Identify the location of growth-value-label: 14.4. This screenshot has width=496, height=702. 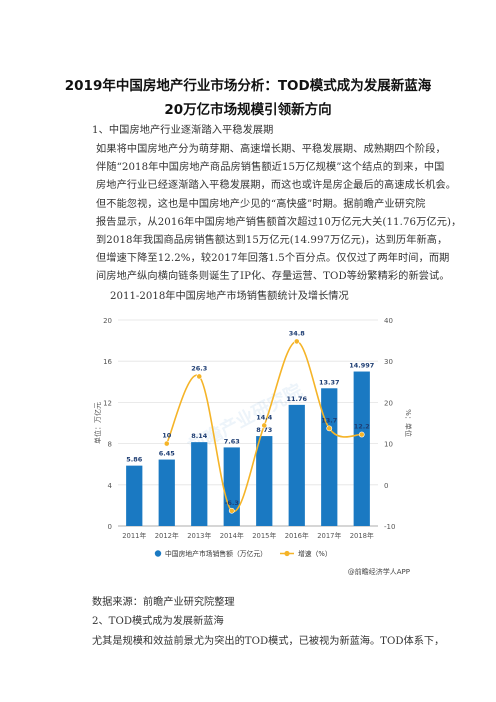
(264, 417).